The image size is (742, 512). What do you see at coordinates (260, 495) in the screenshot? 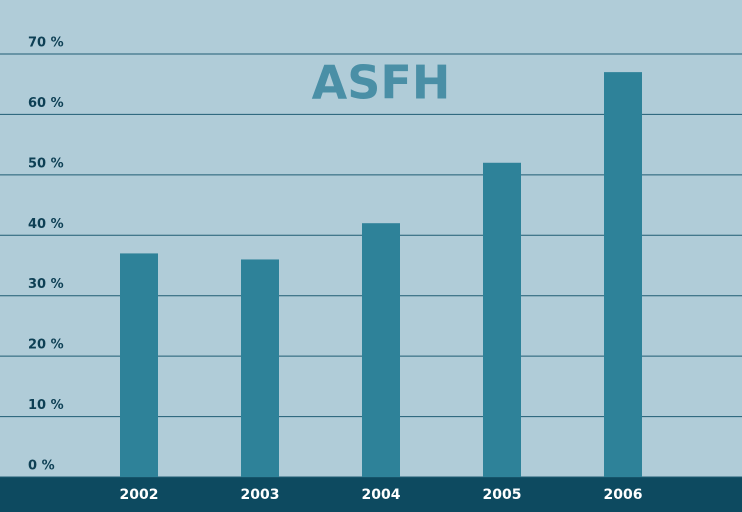
I see `x-tick-label: 2003` at bounding box center [260, 495].